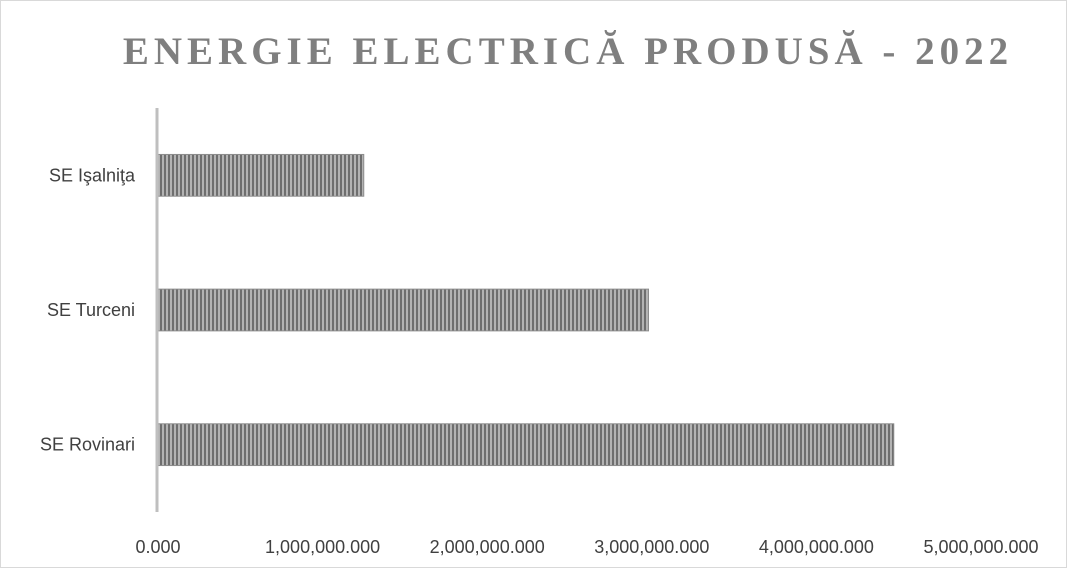  I want to click on x-tick-label: 4,000,000.000, so click(816, 547).